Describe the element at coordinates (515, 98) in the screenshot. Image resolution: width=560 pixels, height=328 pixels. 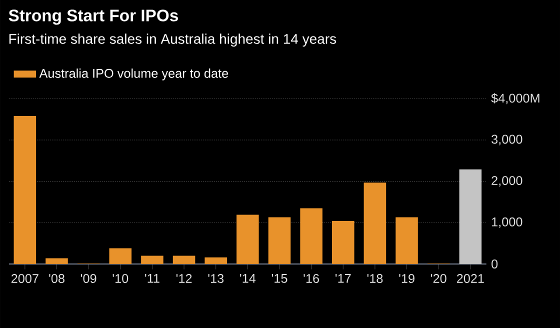
I see `y-tick-label: $4,000M` at that location.